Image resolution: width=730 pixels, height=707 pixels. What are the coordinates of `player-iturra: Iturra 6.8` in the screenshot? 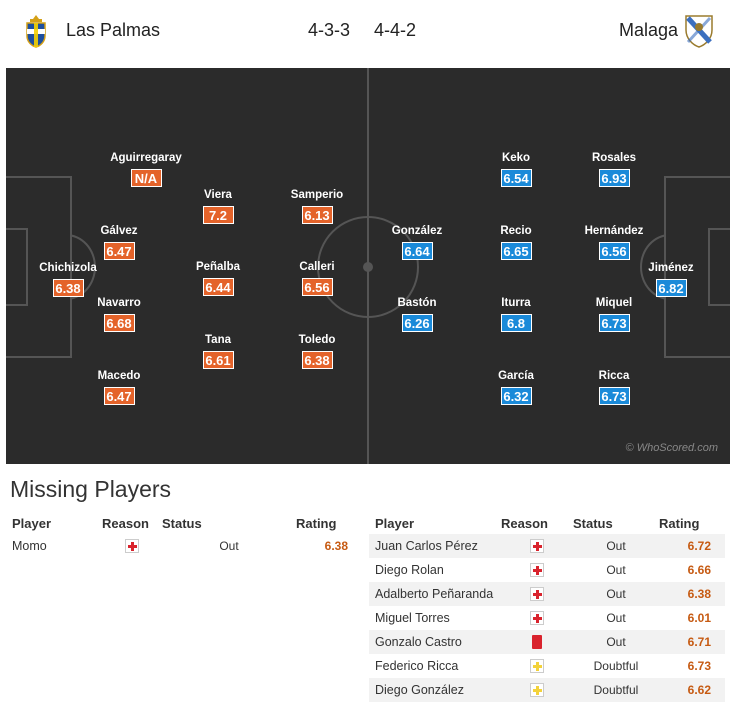 It's located at (516, 314).